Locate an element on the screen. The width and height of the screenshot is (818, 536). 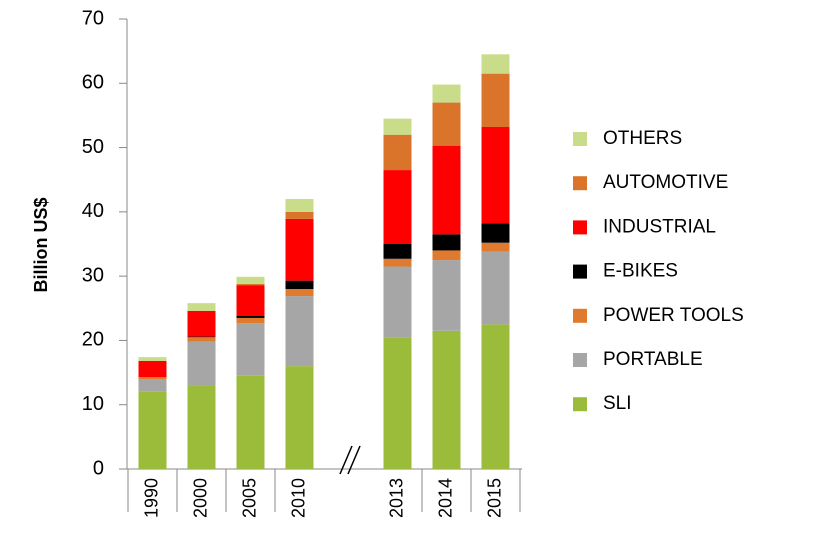
x-tick-label: 2005 is located at coordinates (249, 498).